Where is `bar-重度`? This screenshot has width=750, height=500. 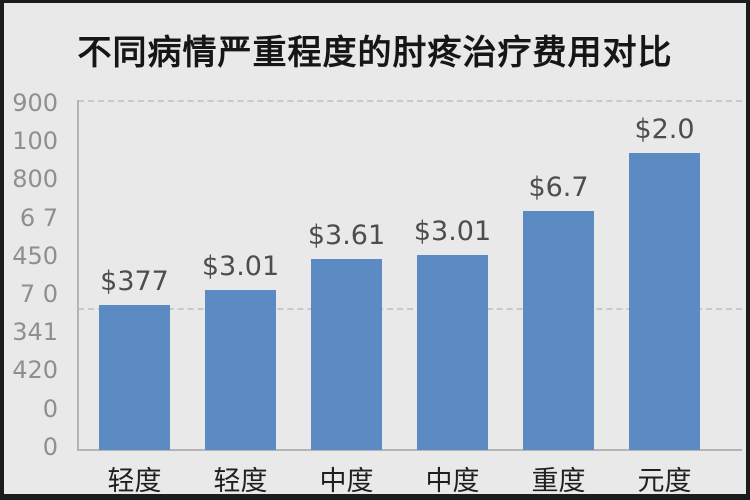
bar-重度 is located at coordinates (558, 330).